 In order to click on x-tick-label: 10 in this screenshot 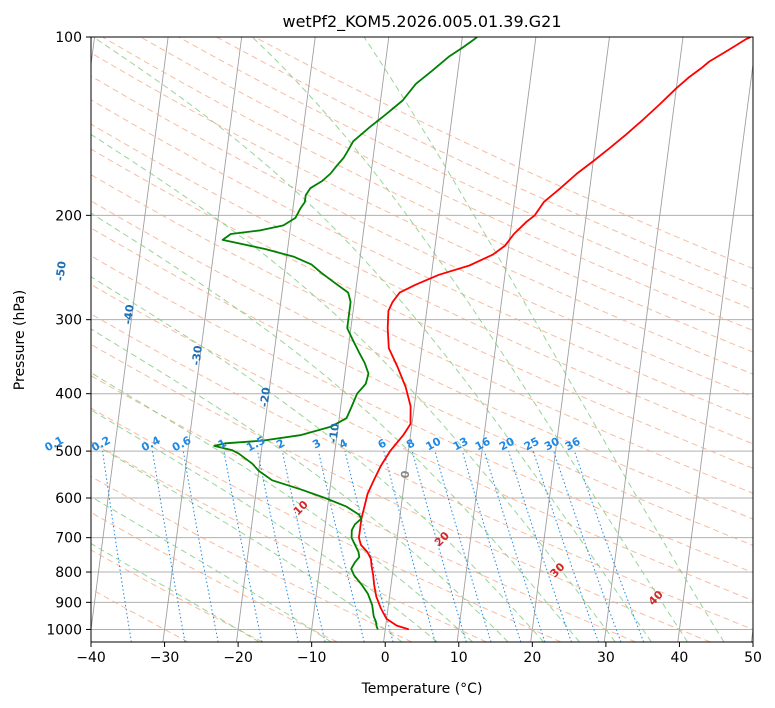, I will do `click(459, 658)`.